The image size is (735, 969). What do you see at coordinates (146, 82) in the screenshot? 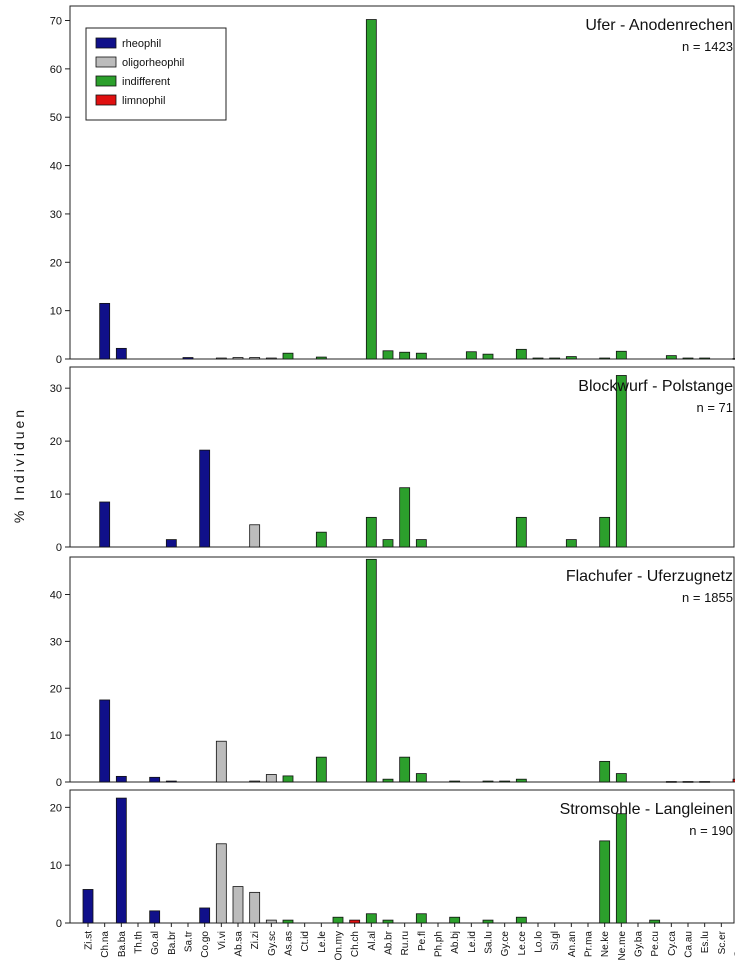
I see `legend-label-indifferent: indifferent` at bounding box center [146, 82].